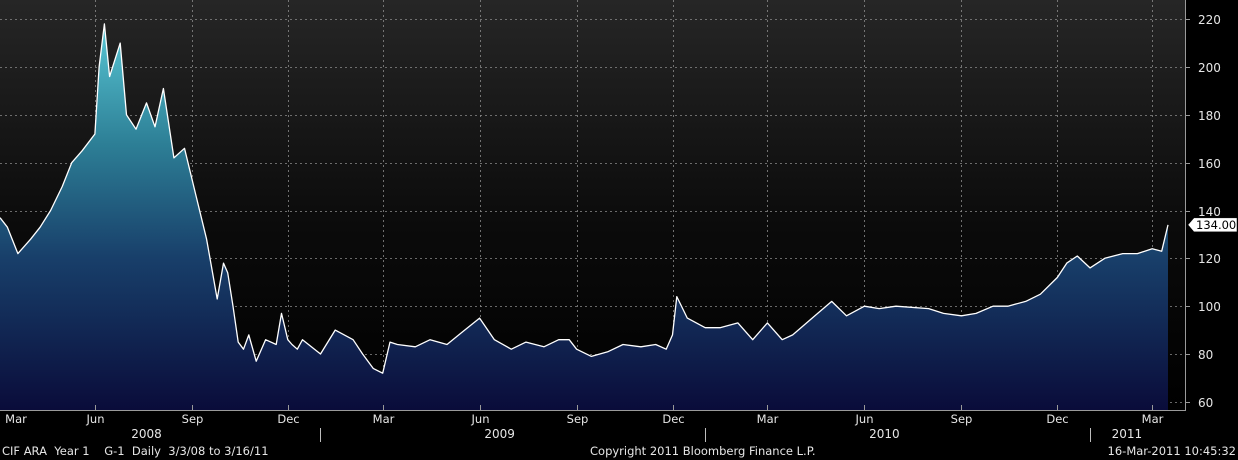 This screenshot has height=460, width=1238. I want to click on year-label: 2011, so click(1127, 434).